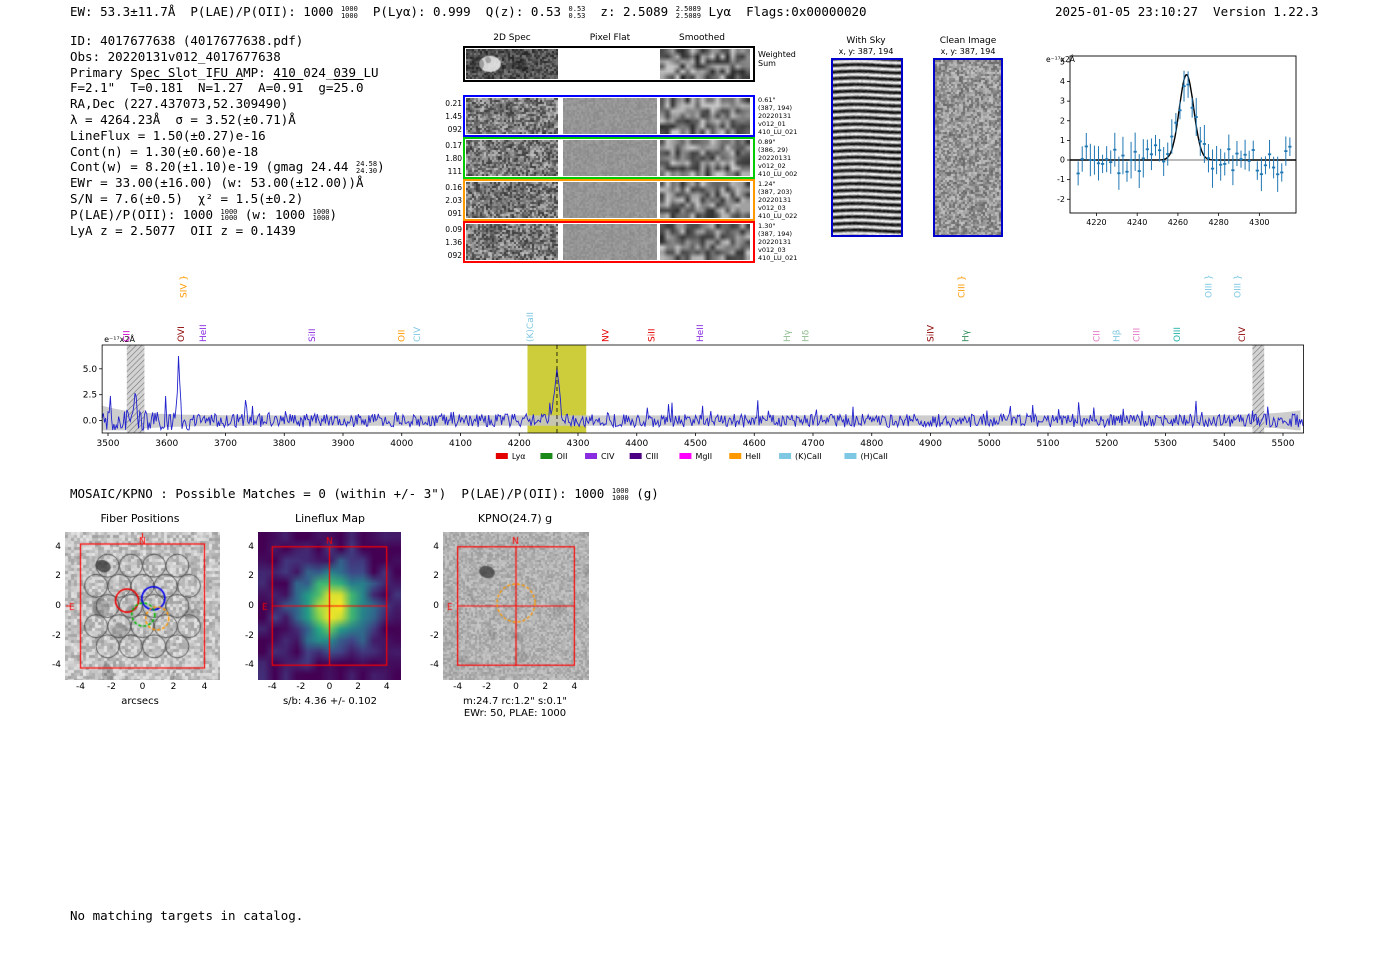  Describe the element at coordinates (168, 135) in the screenshot. I see `info-line: LineFlux = 1.50(±0.27)e-16` at that location.